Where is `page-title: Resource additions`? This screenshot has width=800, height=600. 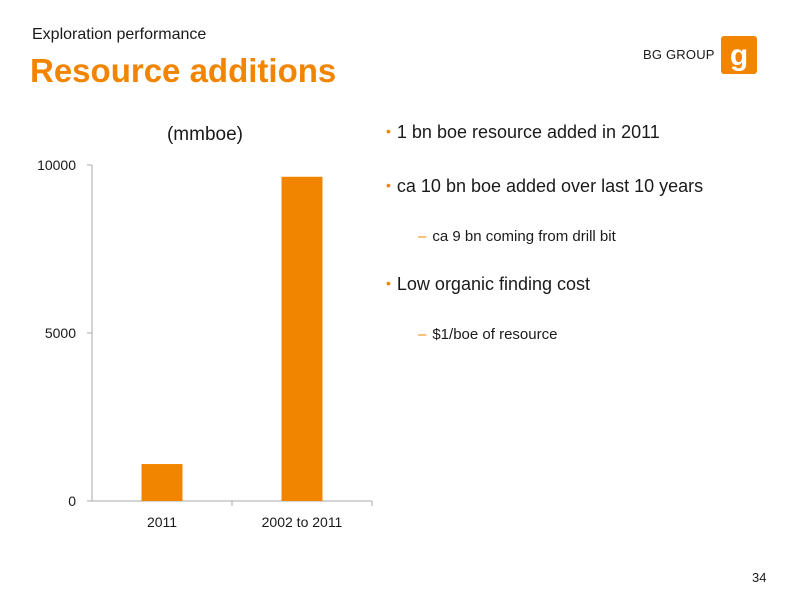
page-title: Resource additions is located at coordinates (183, 70).